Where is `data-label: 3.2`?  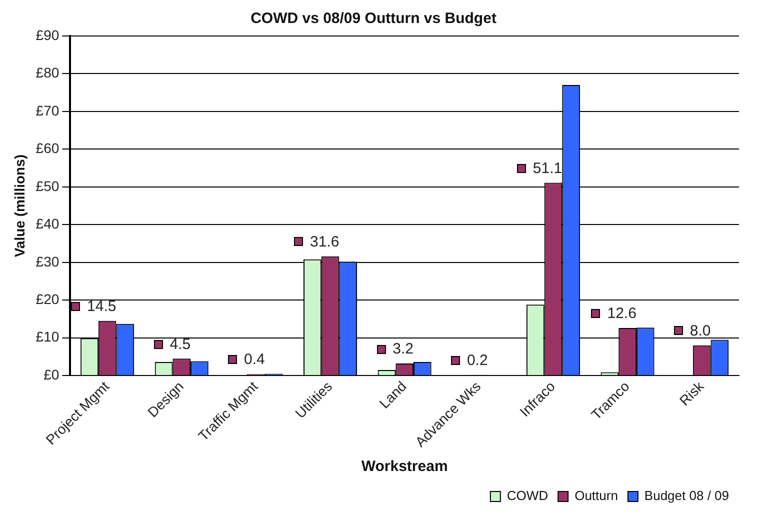 data-label: 3.2 is located at coordinates (403, 349).